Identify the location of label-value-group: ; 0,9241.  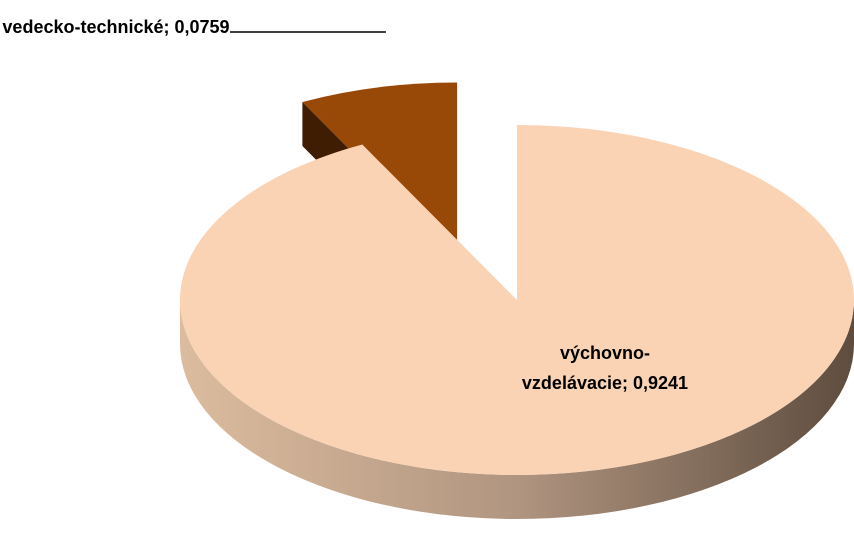
(655, 383).